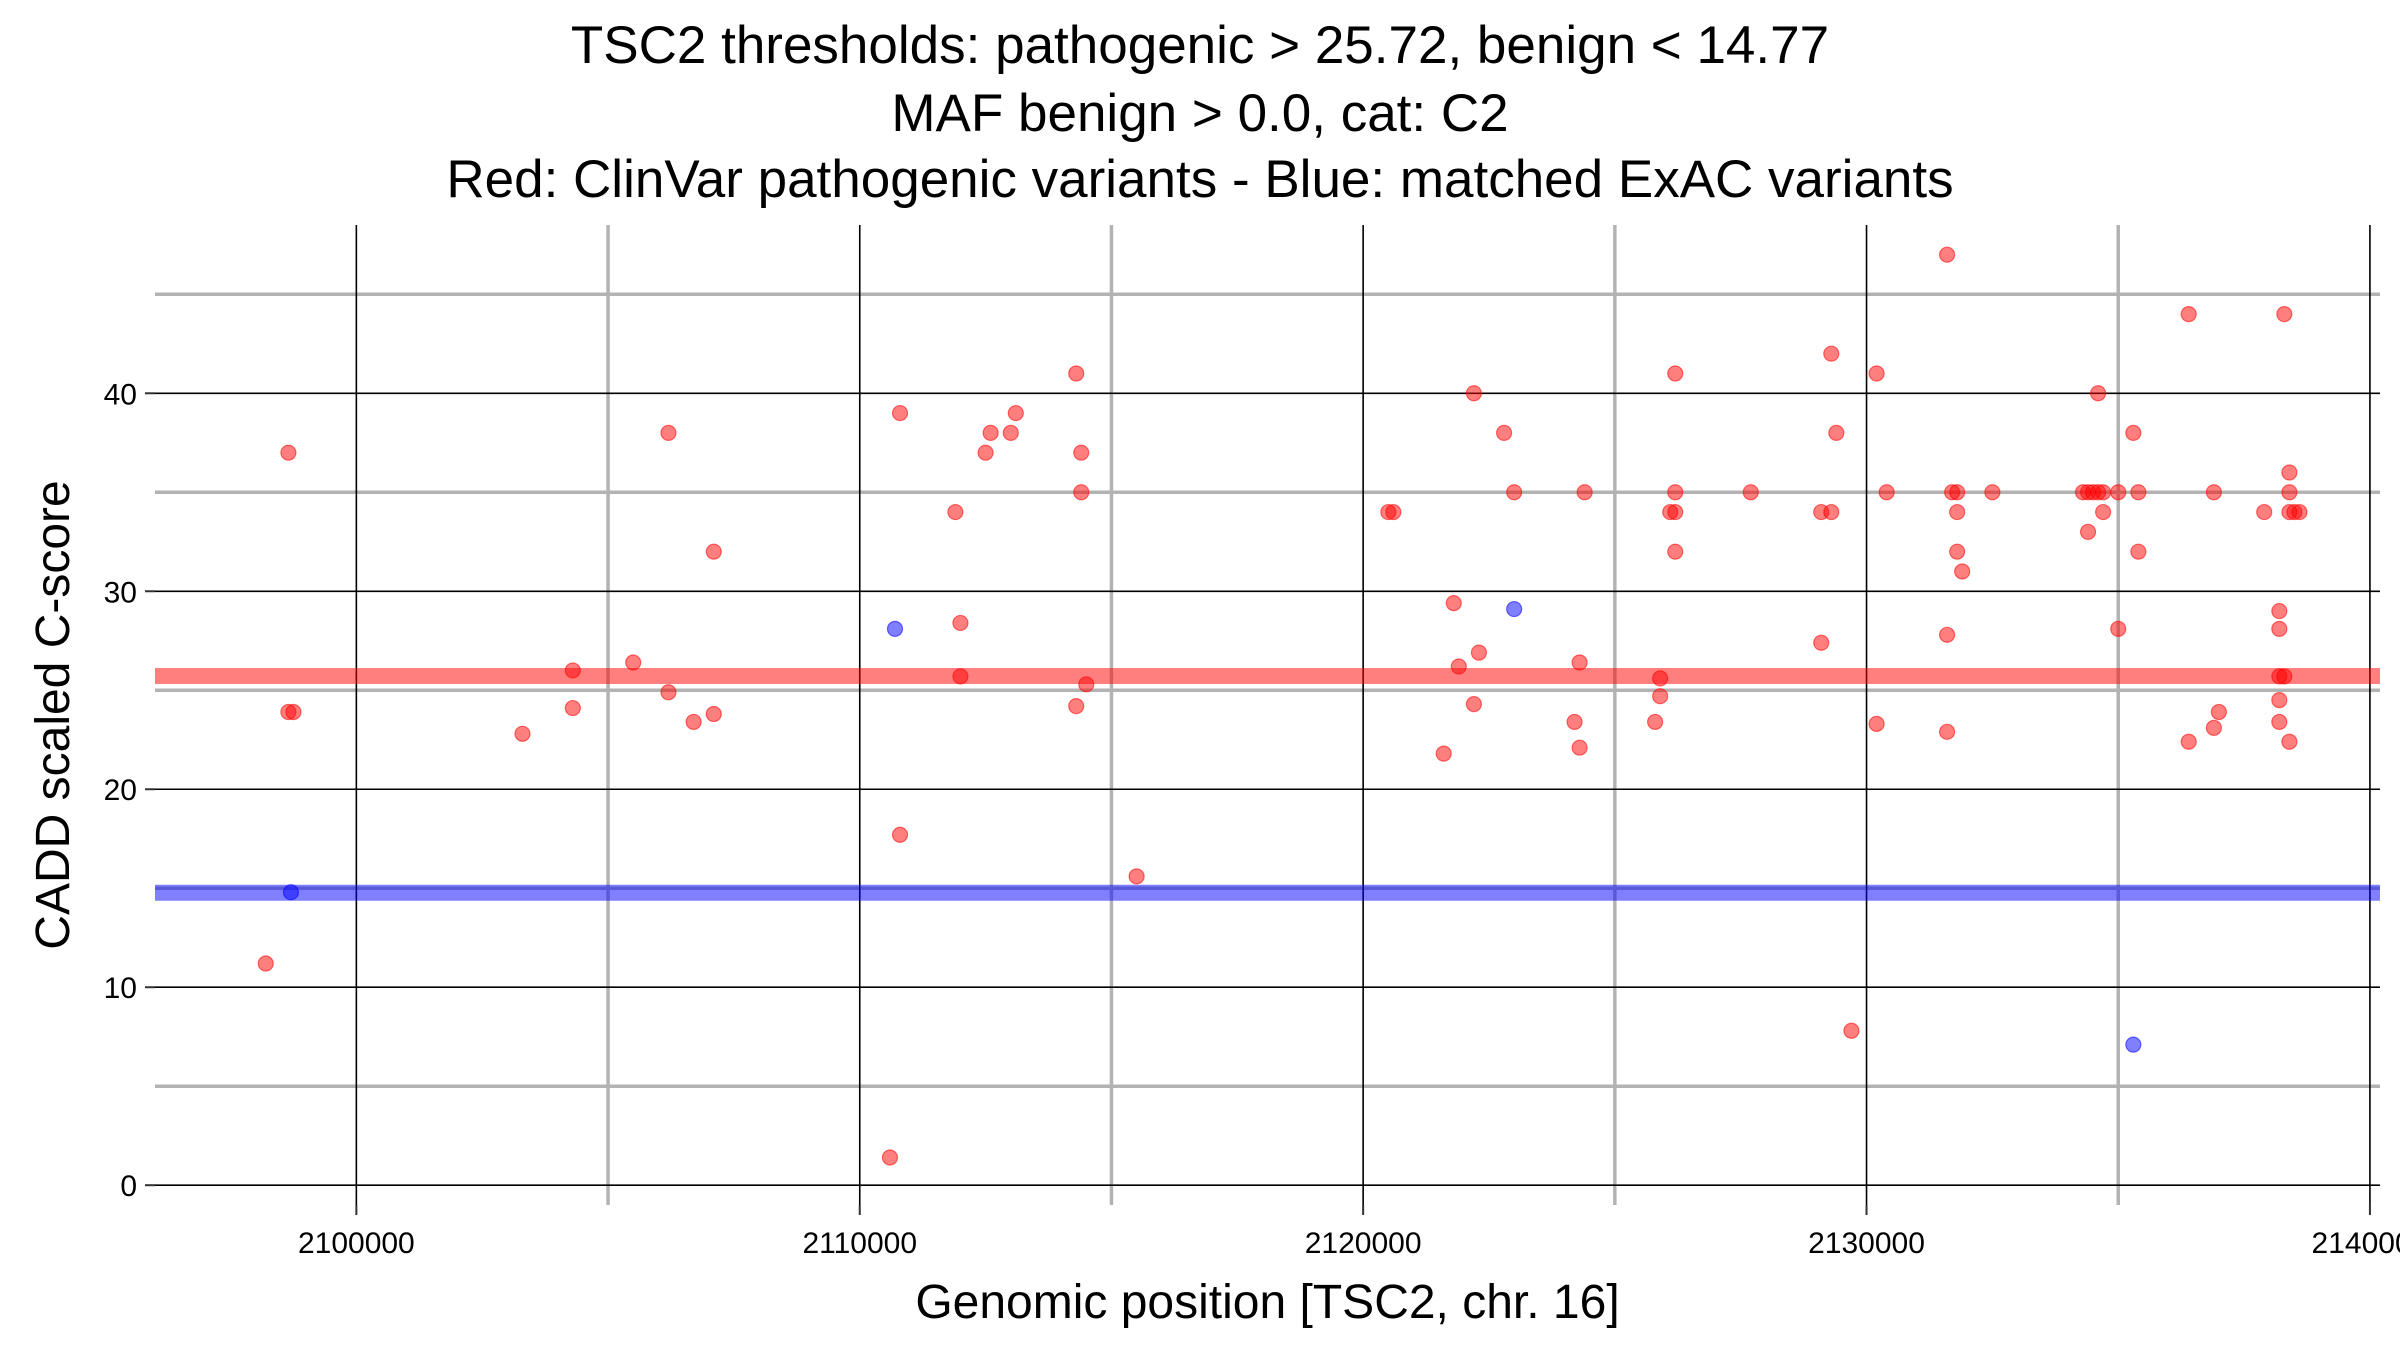  I want to click on chart-title-line-2: MAF benign > 0.0, cat: C2, so click(1200, 113).